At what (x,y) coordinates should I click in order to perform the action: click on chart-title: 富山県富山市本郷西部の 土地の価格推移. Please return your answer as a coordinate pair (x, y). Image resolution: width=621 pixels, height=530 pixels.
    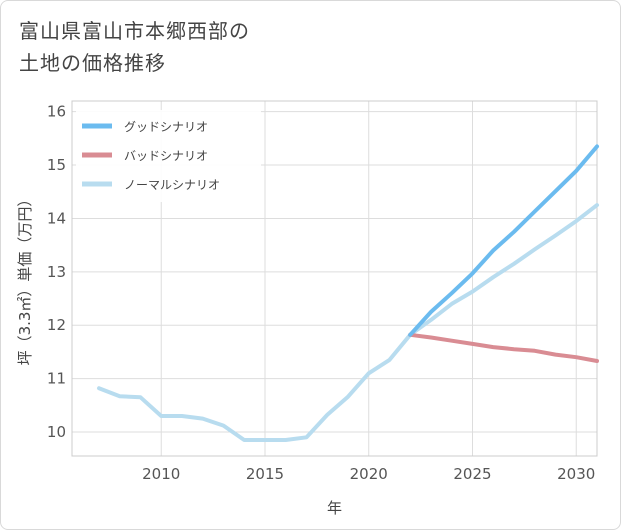
    Looking at the image, I should click on (299, 47).